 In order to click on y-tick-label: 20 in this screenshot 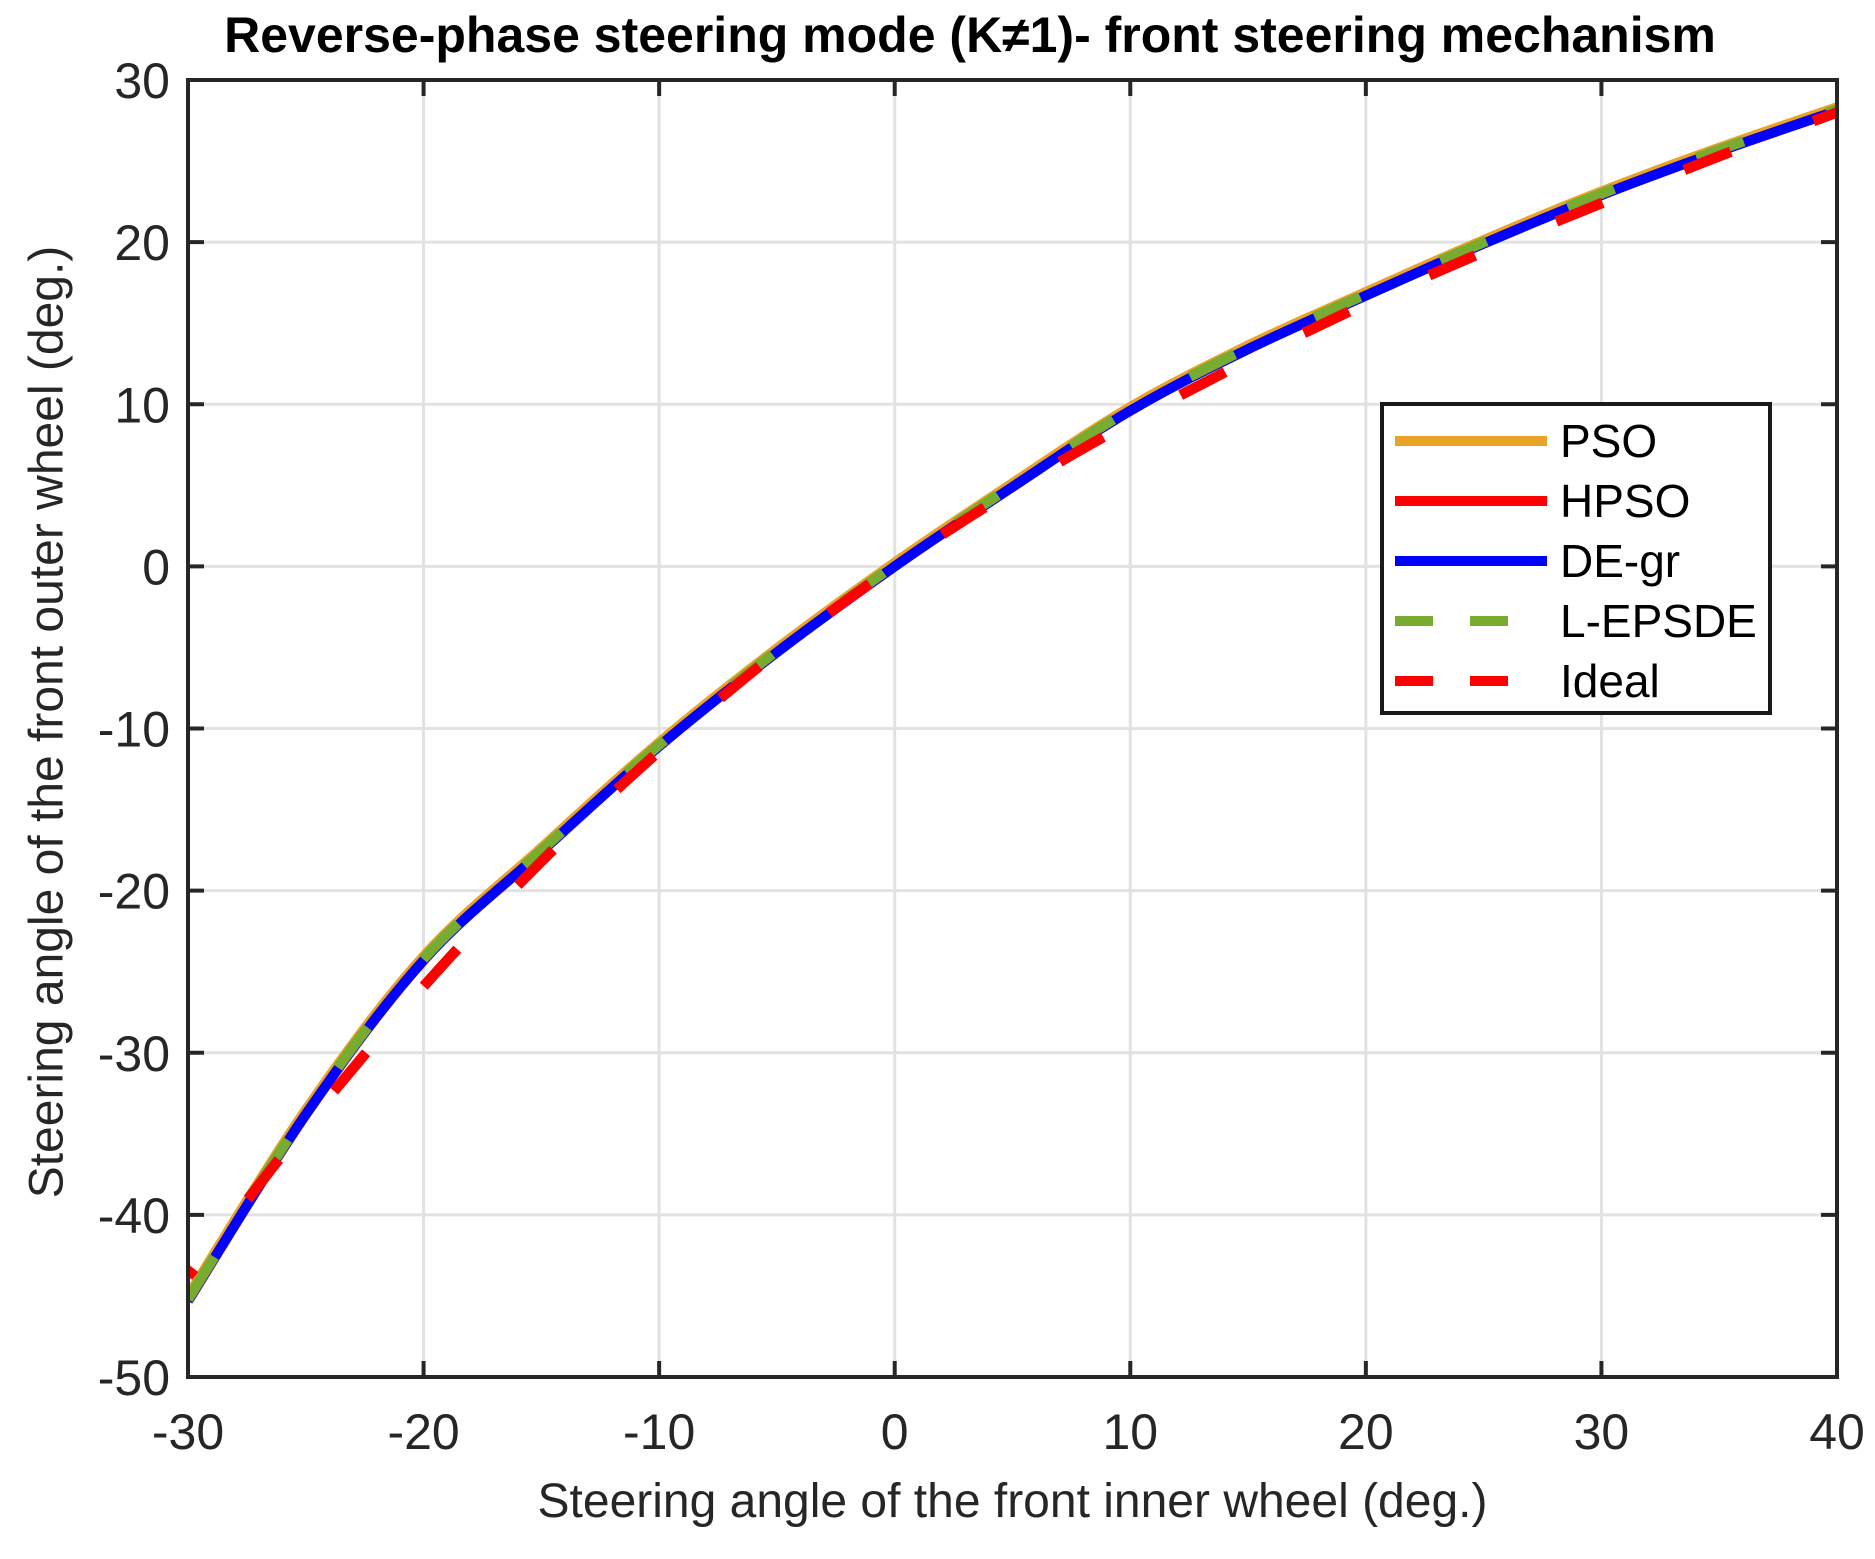, I will do `click(142, 243)`.